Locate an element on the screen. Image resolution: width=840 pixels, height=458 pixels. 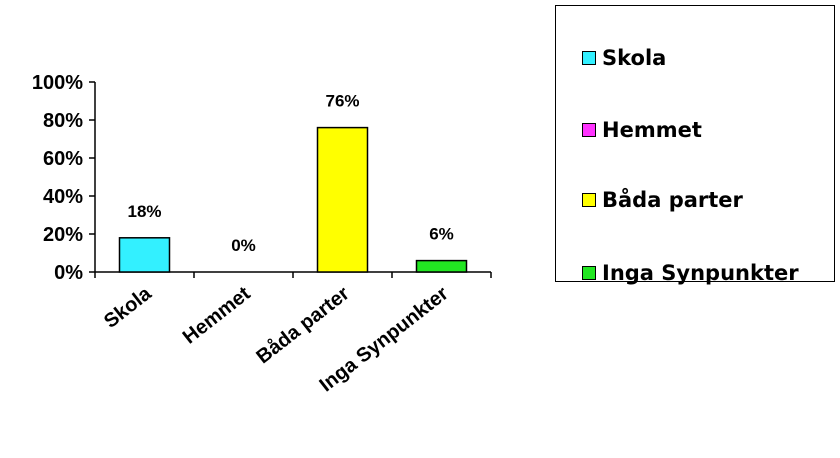
legend-item-inga-synpunkter: Inga Synpunkter is located at coordinates (690, 273).